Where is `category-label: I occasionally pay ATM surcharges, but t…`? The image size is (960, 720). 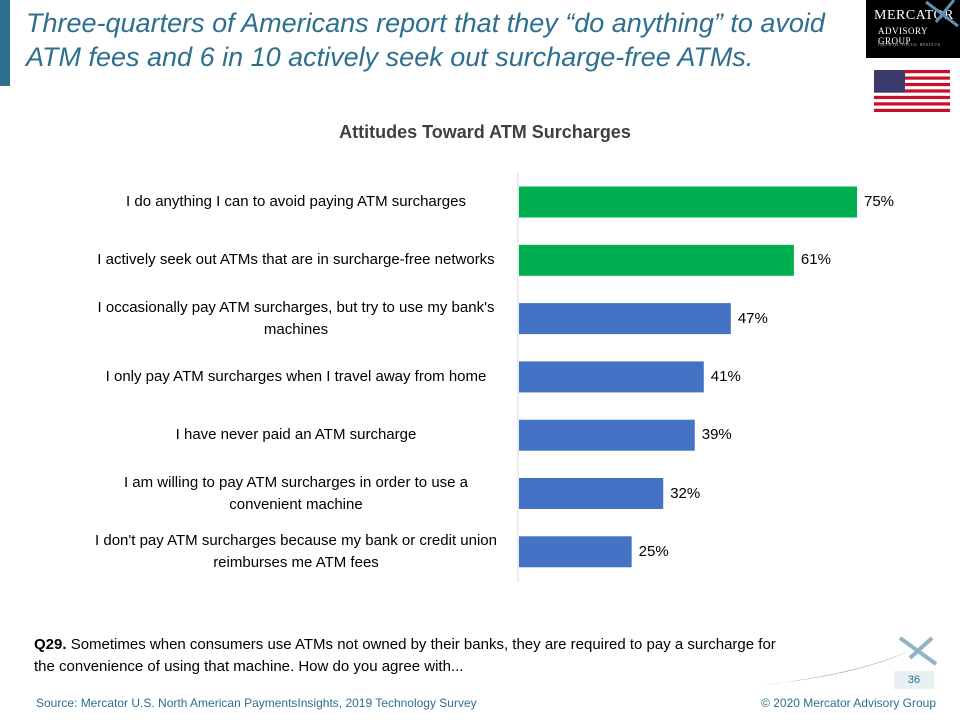
category-label: I occasionally pay ATM surcharges, but t… is located at coordinates (296, 318).